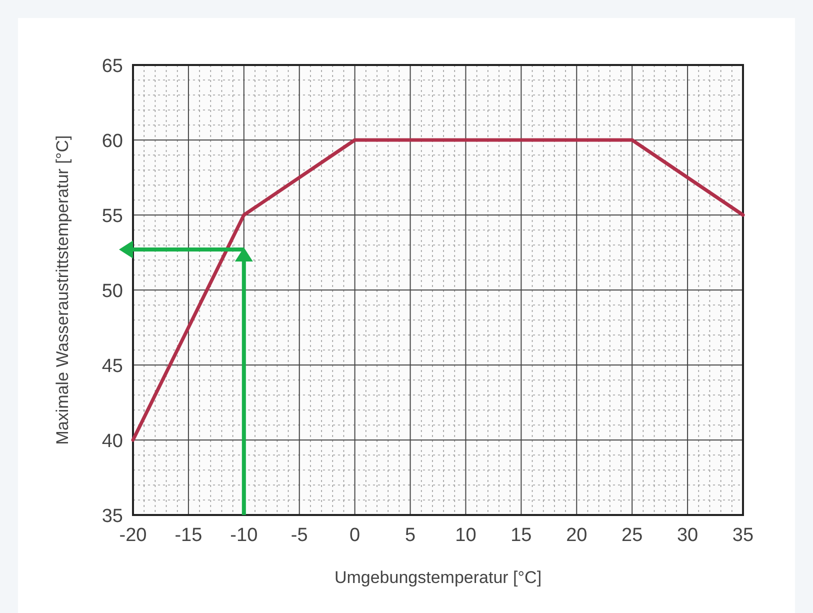 The image size is (813, 613). What do you see at coordinates (438, 577) in the screenshot?
I see `x-axis-title: Umgebungstemperatur [°C]` at bounding box center [438, 577].